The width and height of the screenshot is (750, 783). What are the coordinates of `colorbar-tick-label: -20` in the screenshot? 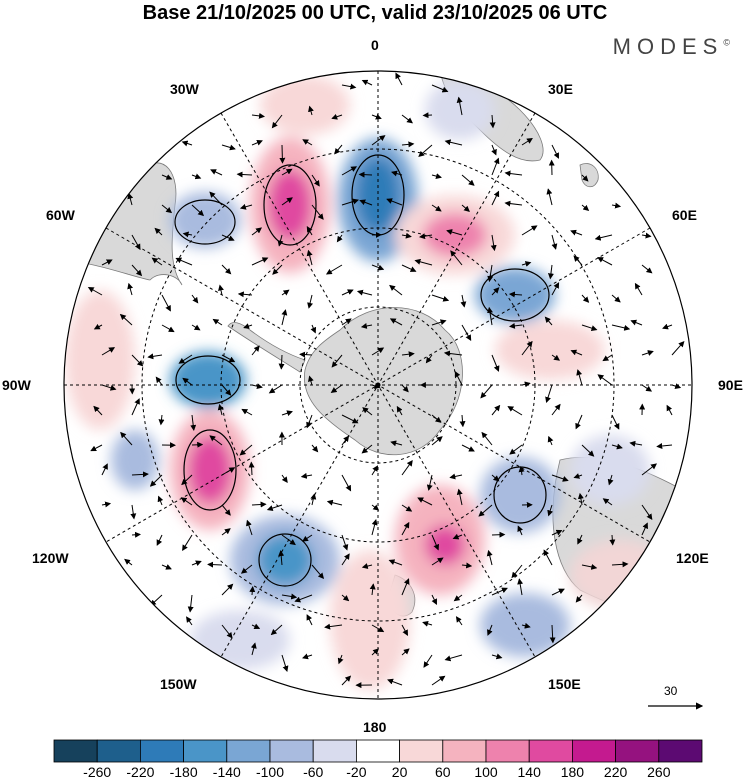 It's located at (356, 772).